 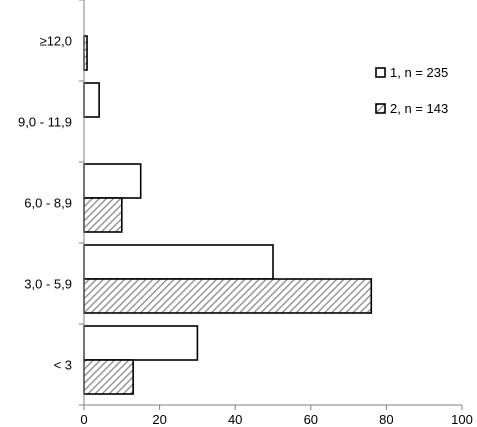 What do you see at coordinates (411, 90) in the screenshot?
I see `legend: 1, n = 235 2, n = 143` at bounding box center [411, 90].